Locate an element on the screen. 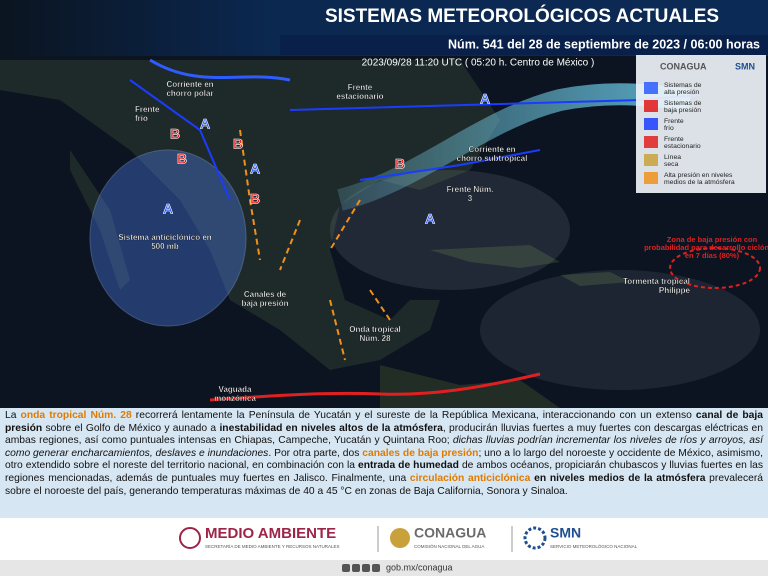 The height and width of the screenshot is (576, 768). monsoon-trough is located at coordinates (375, 387).